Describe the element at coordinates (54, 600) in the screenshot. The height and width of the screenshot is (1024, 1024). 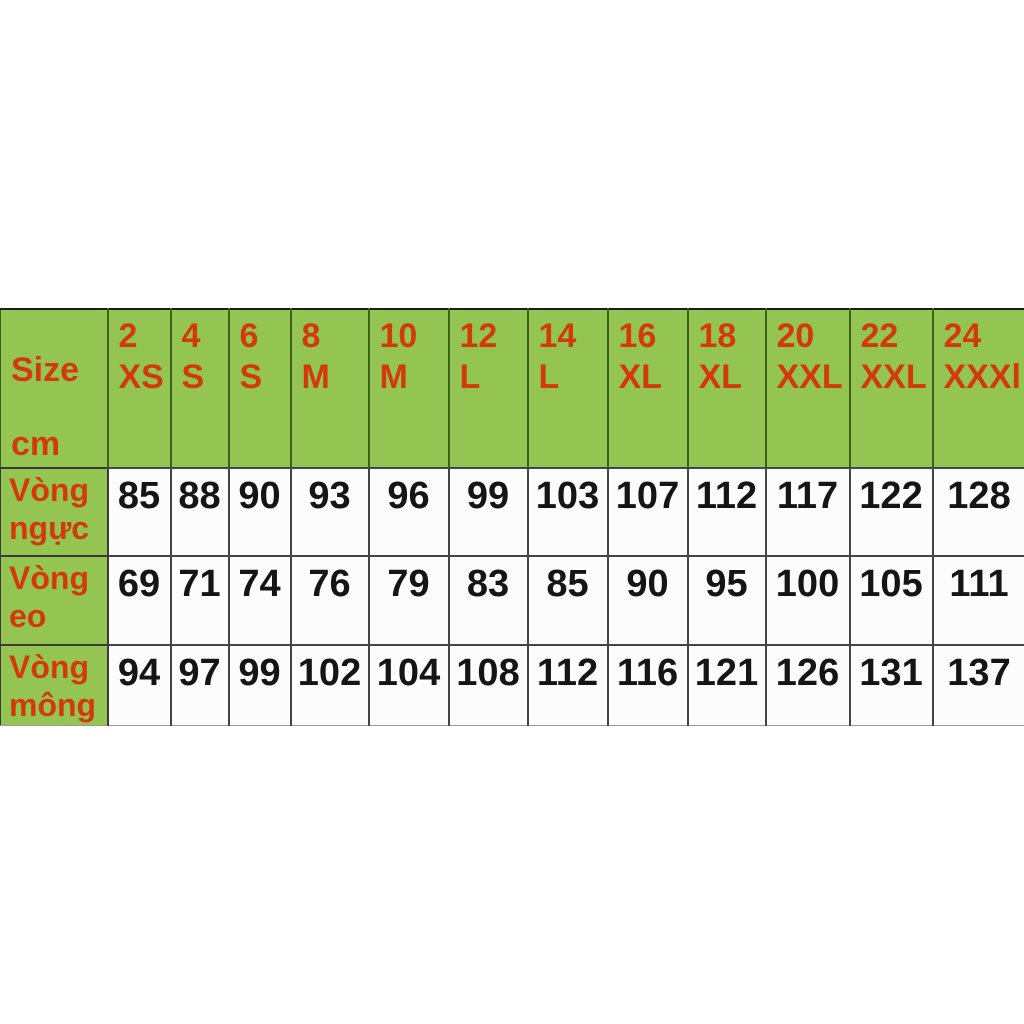
I see `row-label-waist: Vòng eo` at that location.